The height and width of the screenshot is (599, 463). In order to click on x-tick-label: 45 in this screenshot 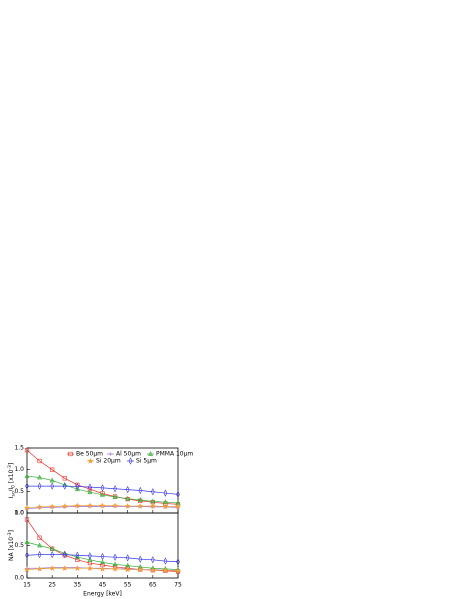, I will do `click(103, 585)`.